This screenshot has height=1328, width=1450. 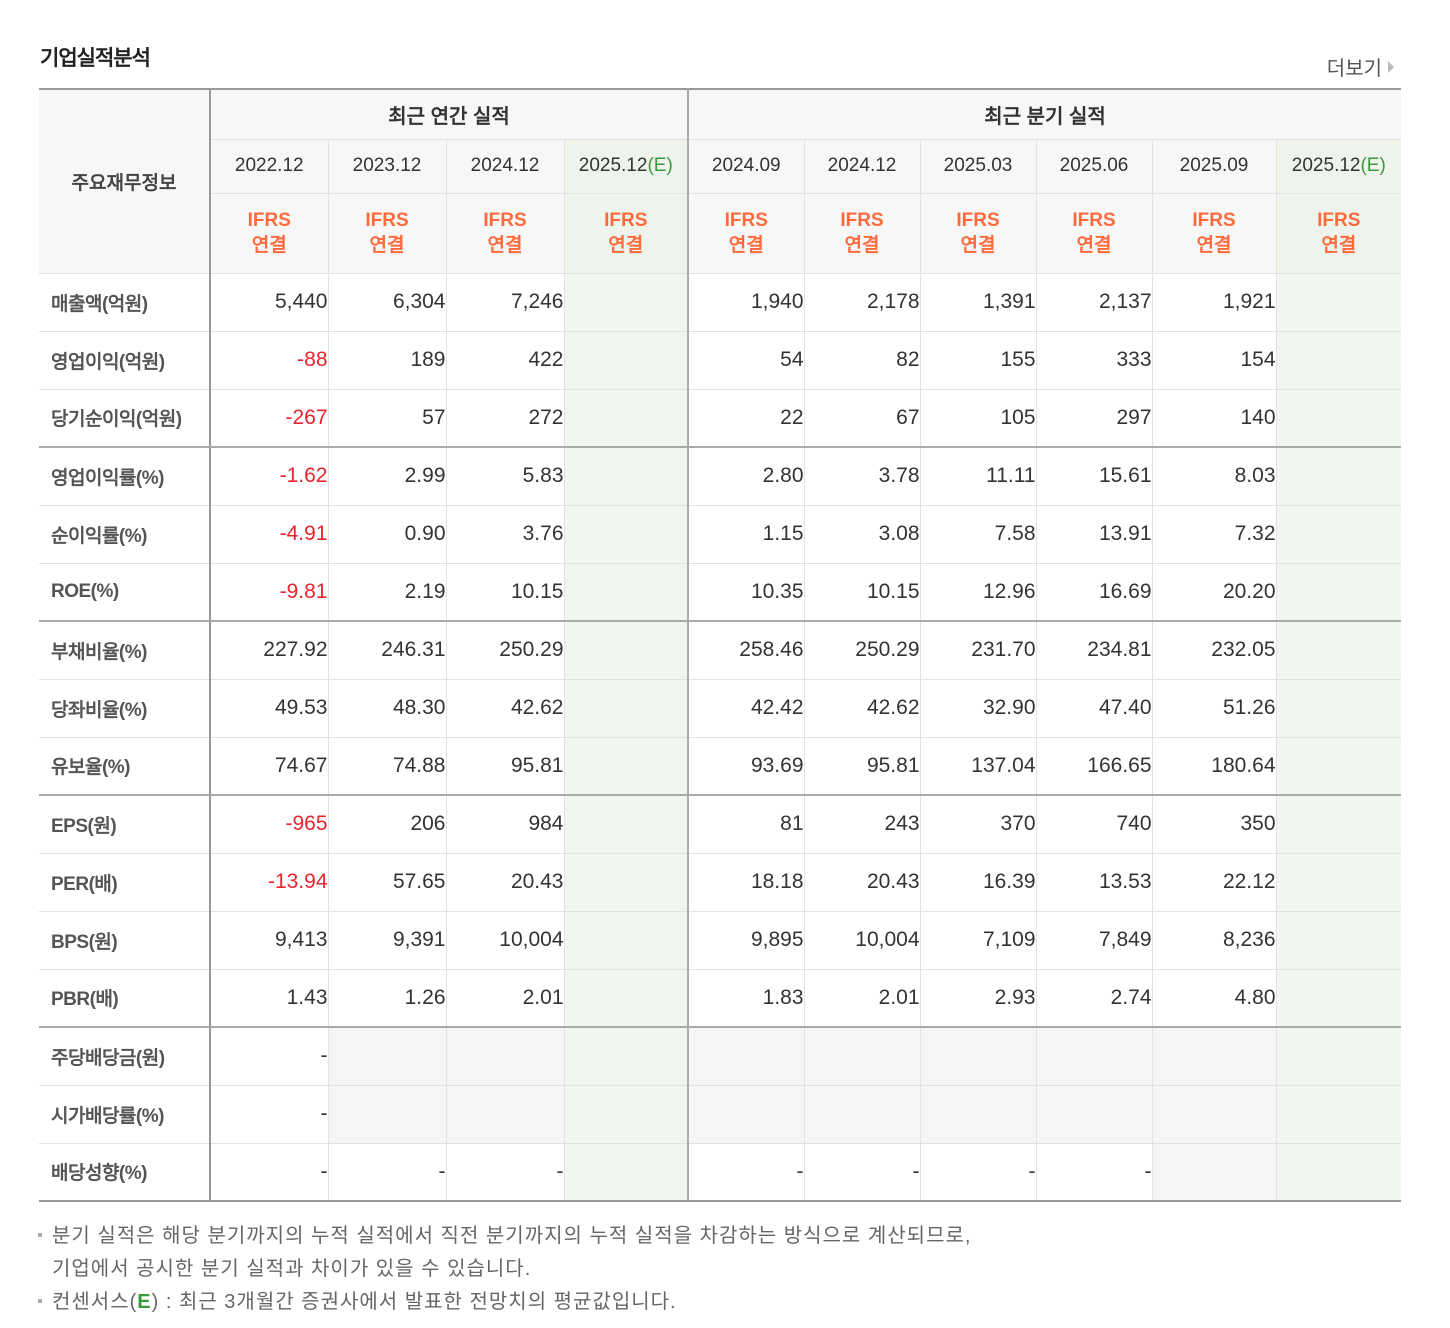 I want to click on value-cell: 1.83, so click(x=746, y=998).